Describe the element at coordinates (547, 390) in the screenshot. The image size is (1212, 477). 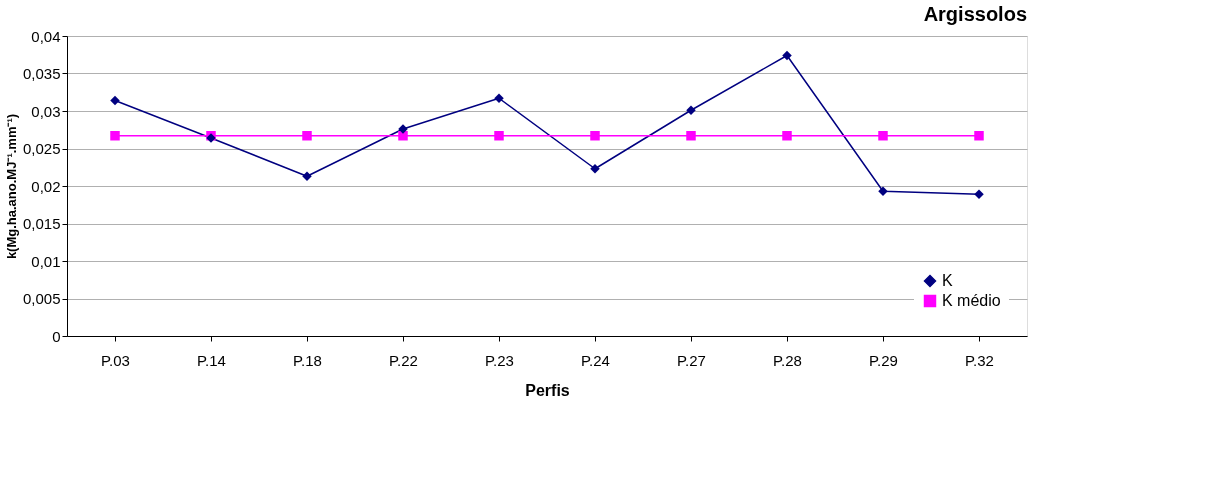
I see `x-axis-title: Perfis` at that location.